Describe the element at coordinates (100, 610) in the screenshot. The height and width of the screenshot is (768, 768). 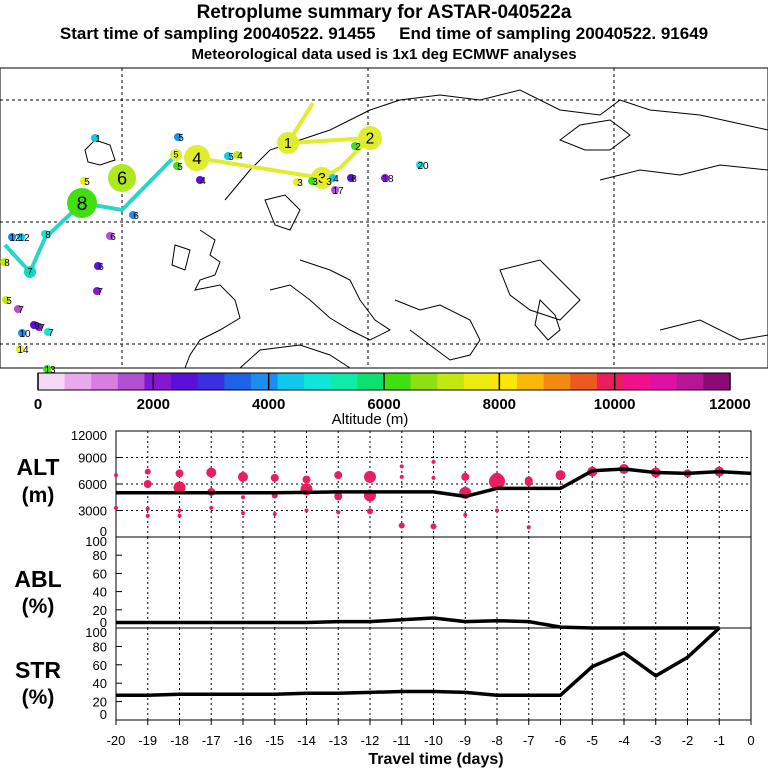
I see `y-tick-label: 20` at that location.